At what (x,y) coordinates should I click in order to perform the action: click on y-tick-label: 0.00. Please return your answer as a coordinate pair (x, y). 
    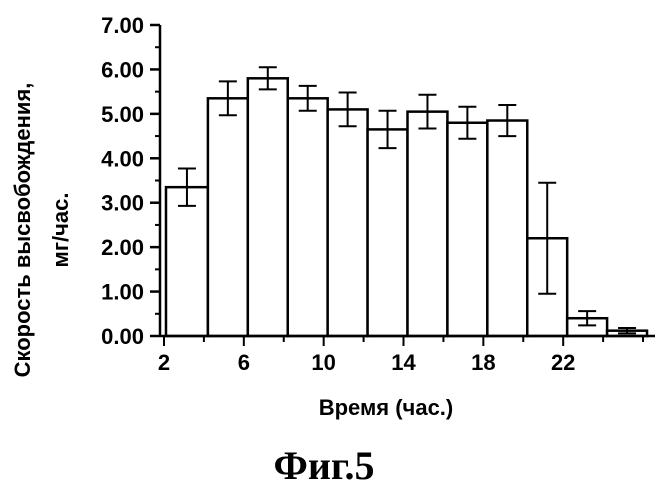
    Looking at the image, I should click on (122, 336).